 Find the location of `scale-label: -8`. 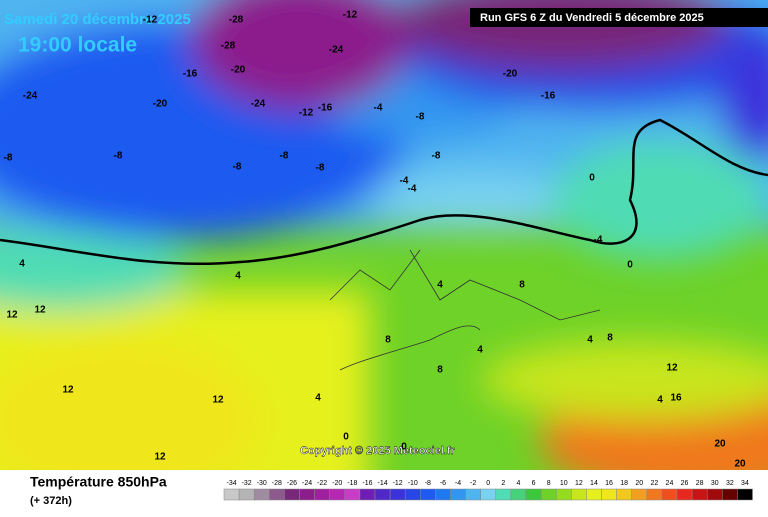

scale-label: -8 is located at coordinates (428, 483).